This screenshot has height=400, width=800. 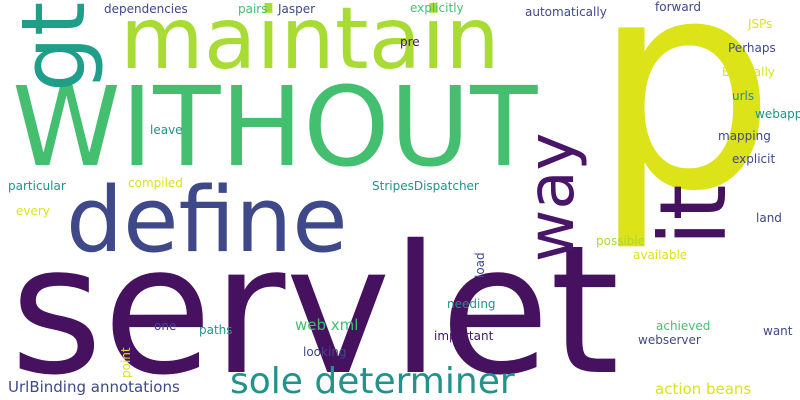 I want to click on word-particular: particular, so click(x=37, y=186).